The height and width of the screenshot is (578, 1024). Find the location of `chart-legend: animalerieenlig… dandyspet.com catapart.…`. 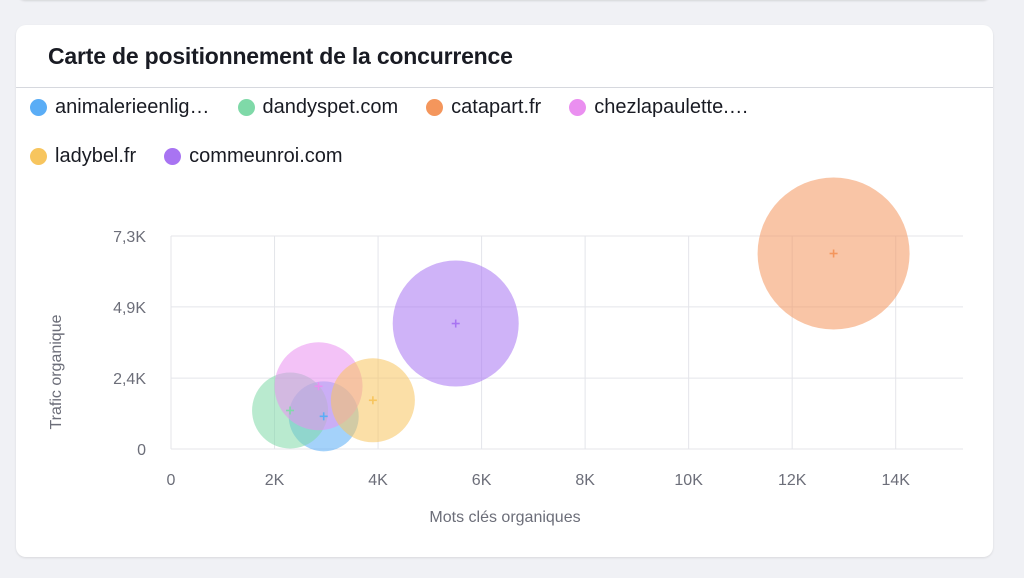

chart-legend: animalerieenlig… dandyspet.com catapart.… is located at coordinates (480, 143).